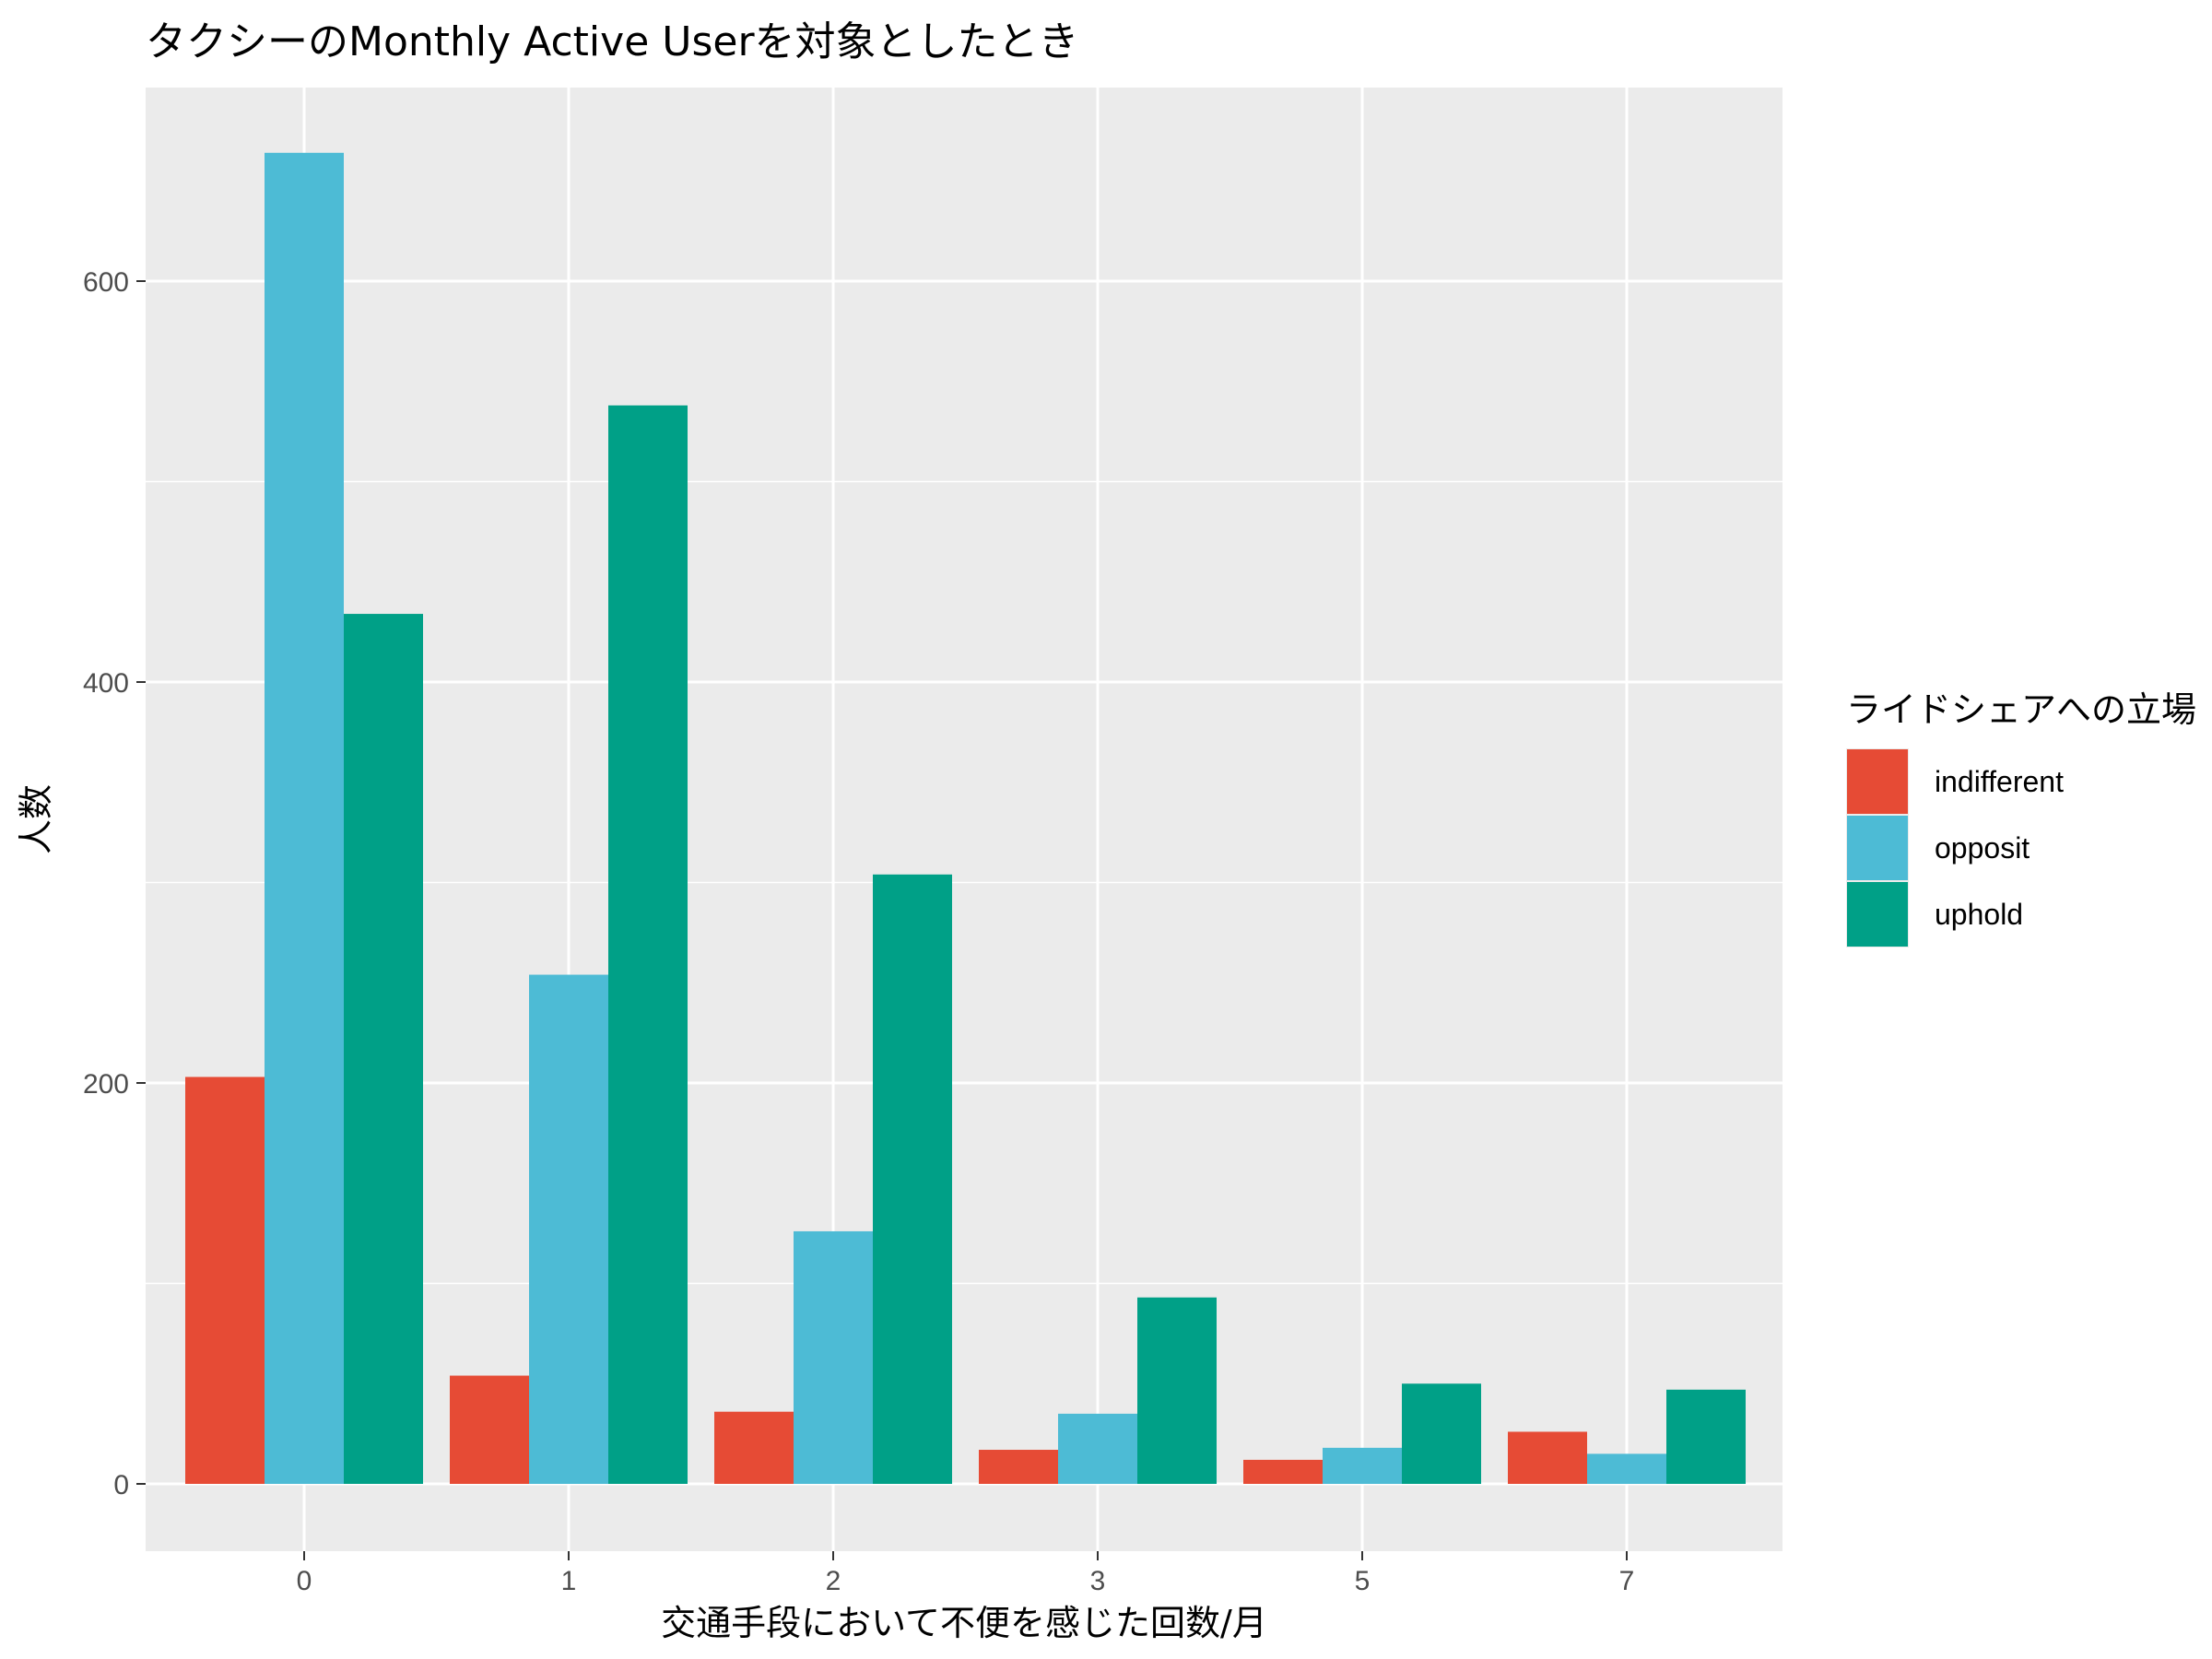 This screenshot has width=2212, height=1659. Describe the element at coordinates (106, 683) in the screenshot. I see `y-tick-label: 400` at that location.